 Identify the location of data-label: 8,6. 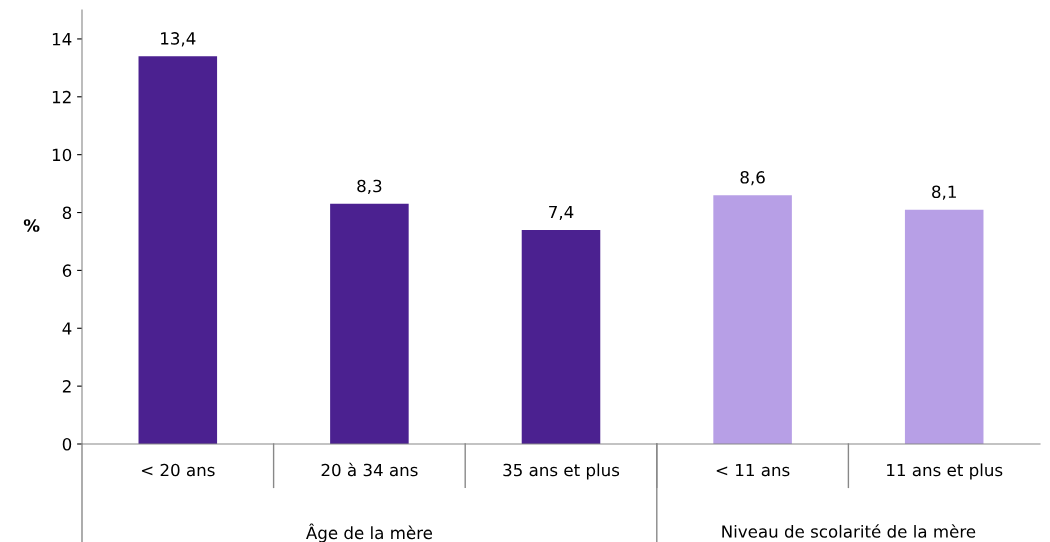
(752, 178).